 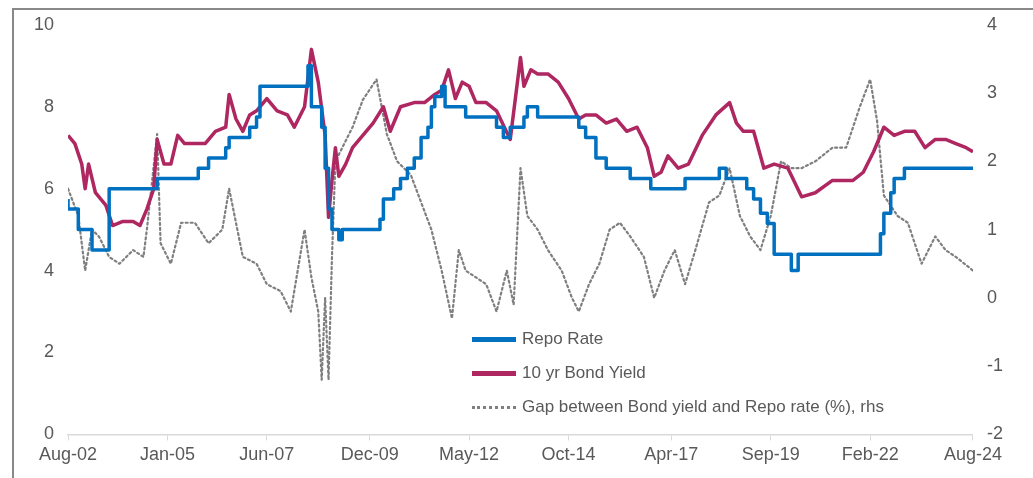 I want to click on y2-tick-label: 4, so click(x=992, y=23).